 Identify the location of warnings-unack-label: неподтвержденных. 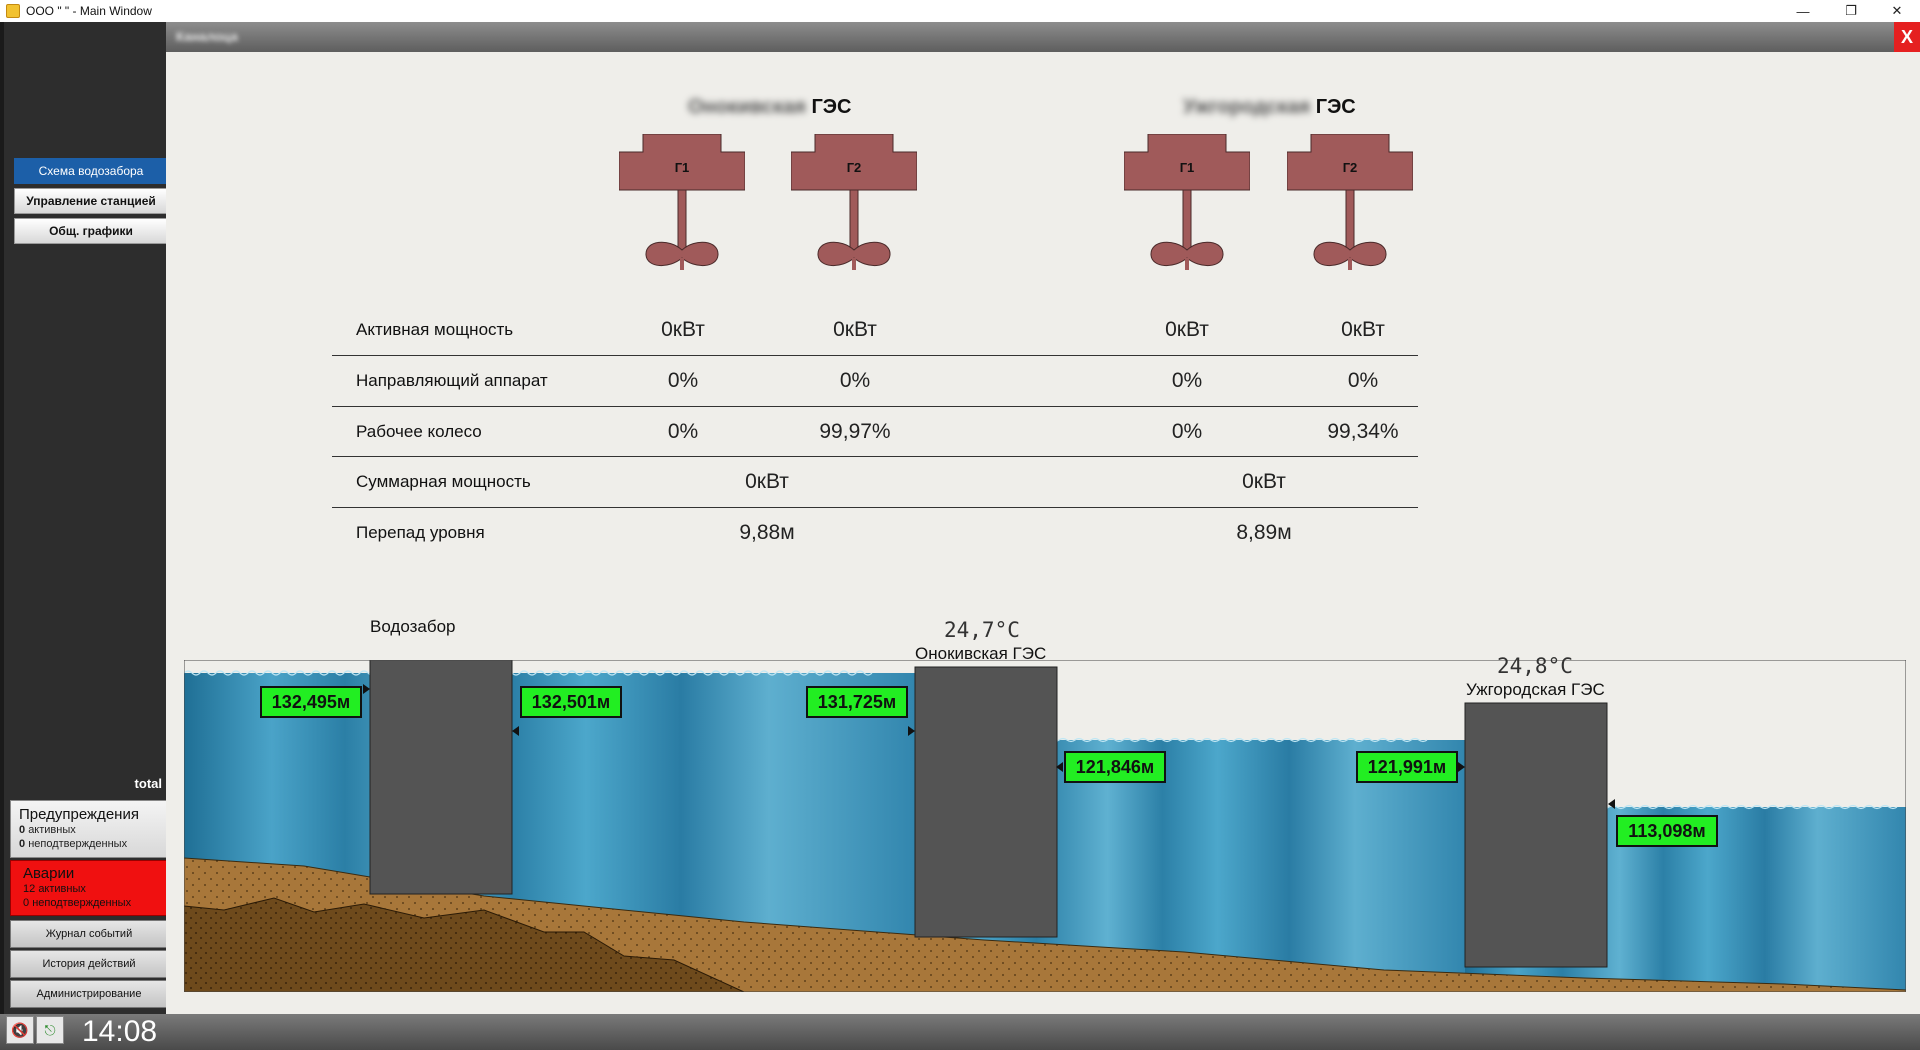
(78, 844).